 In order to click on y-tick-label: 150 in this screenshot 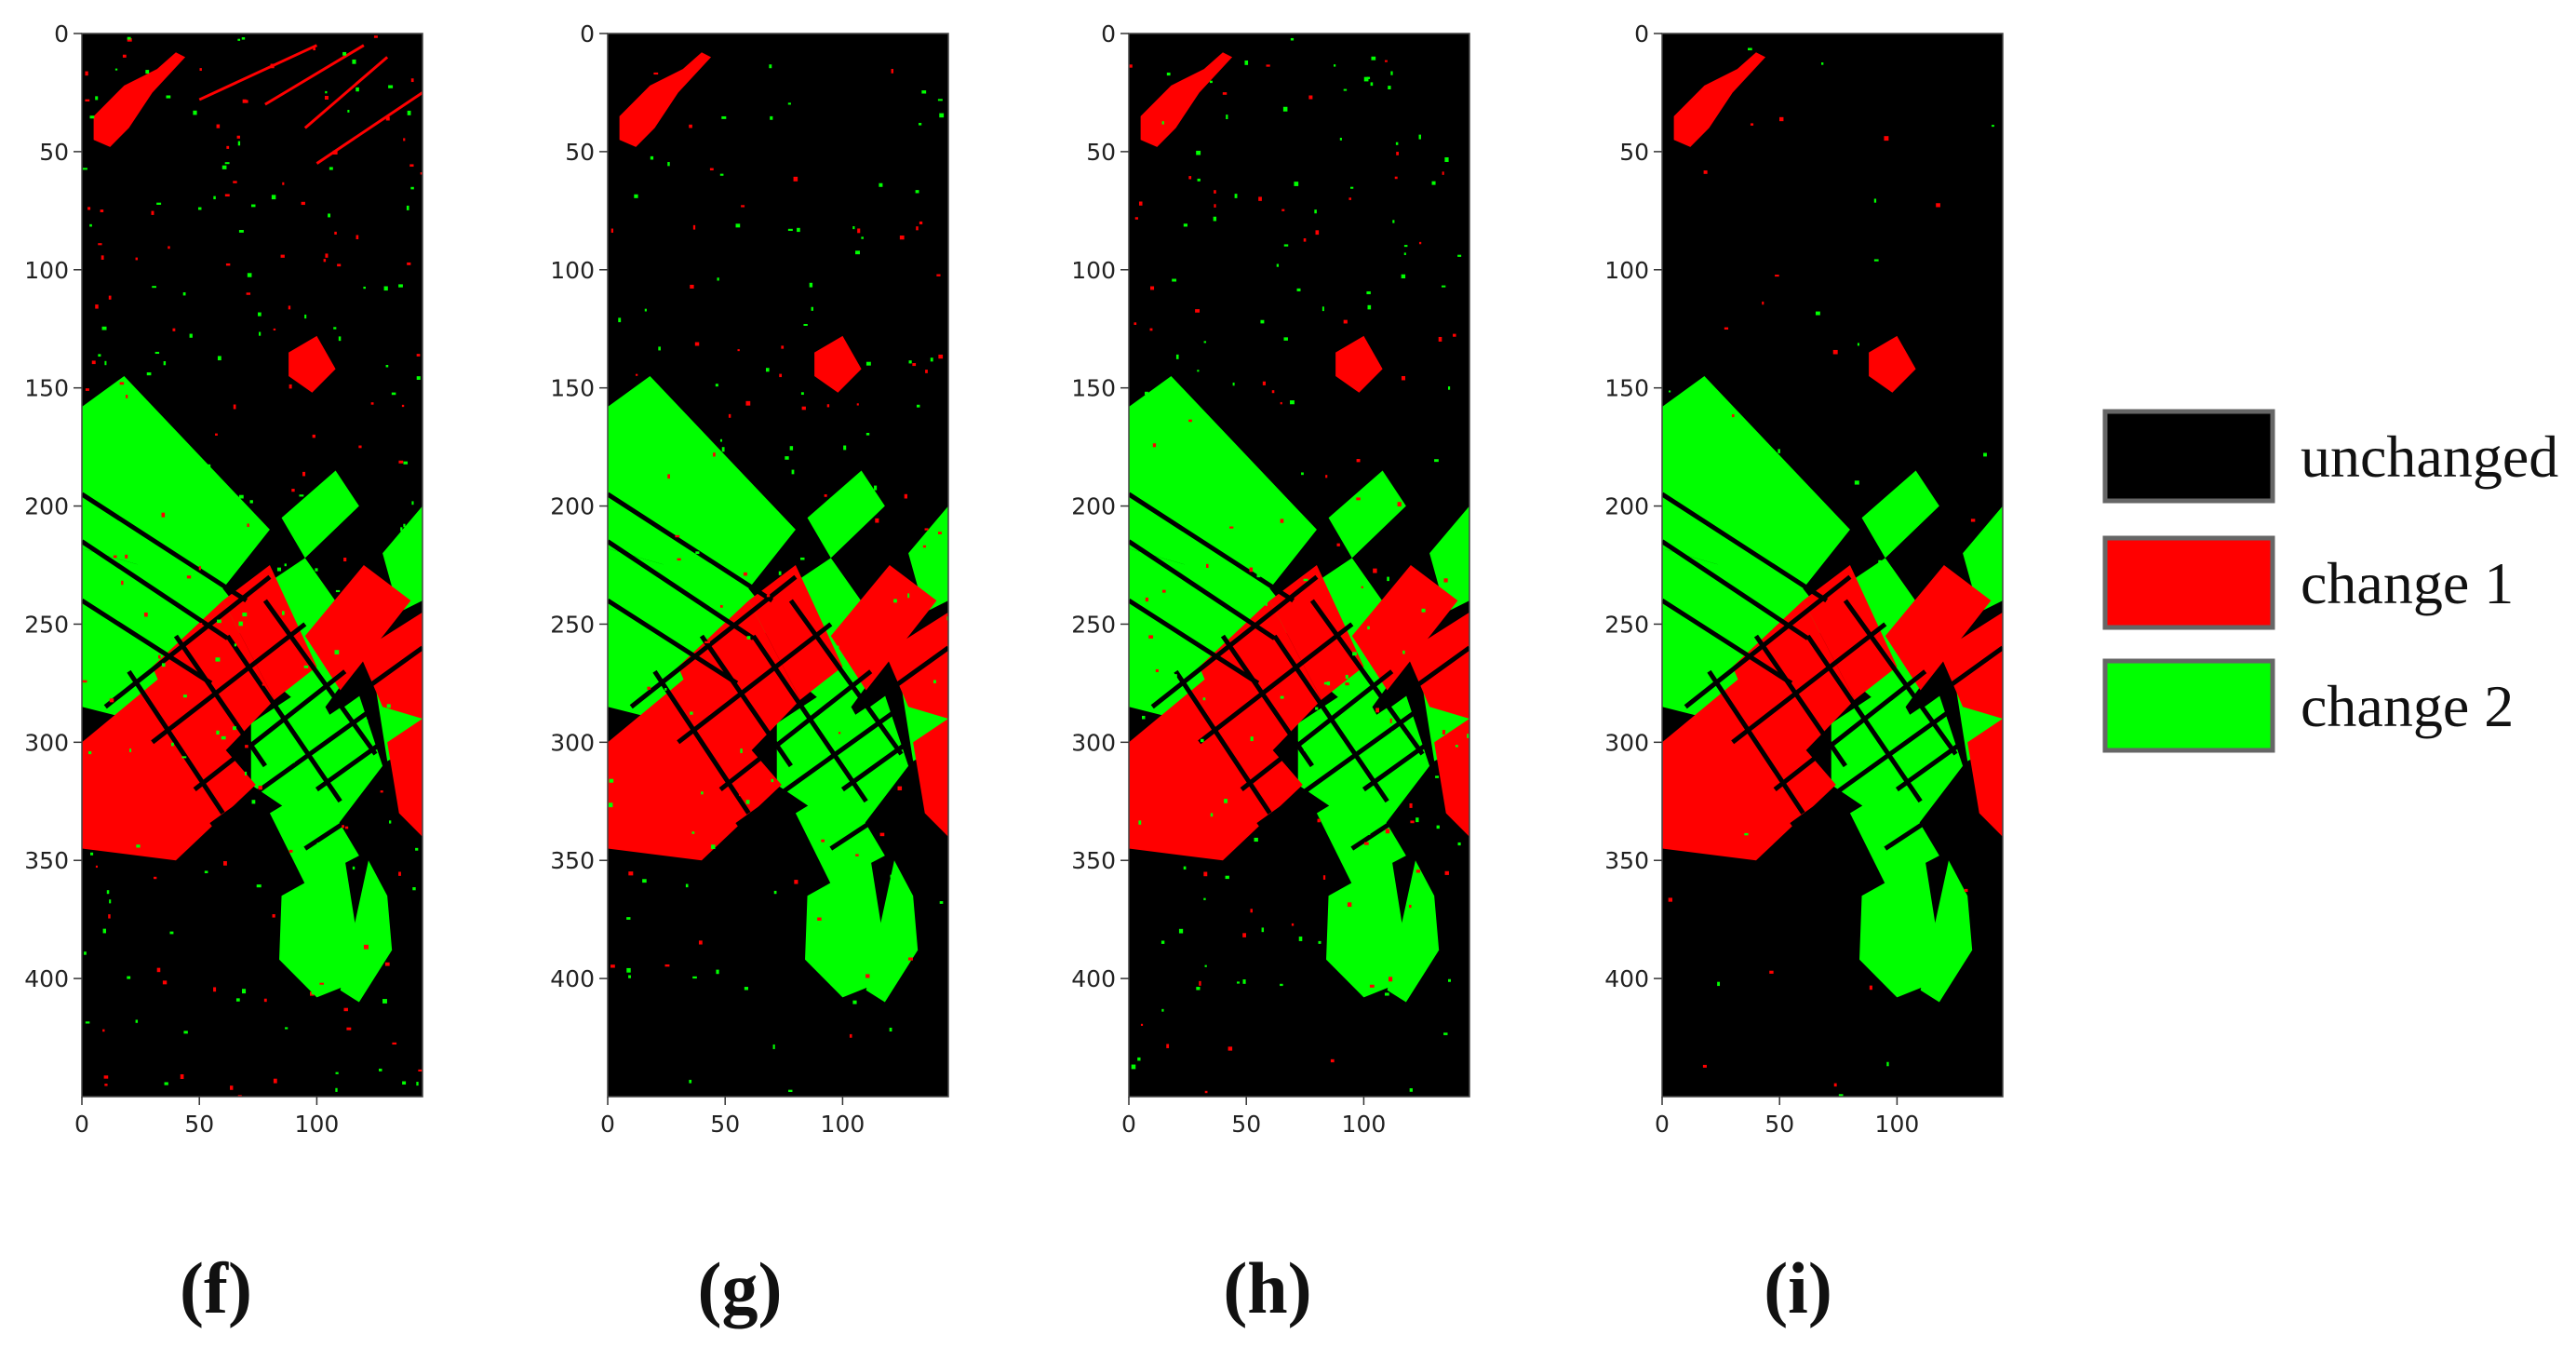, I will do `click(46, 388)`.